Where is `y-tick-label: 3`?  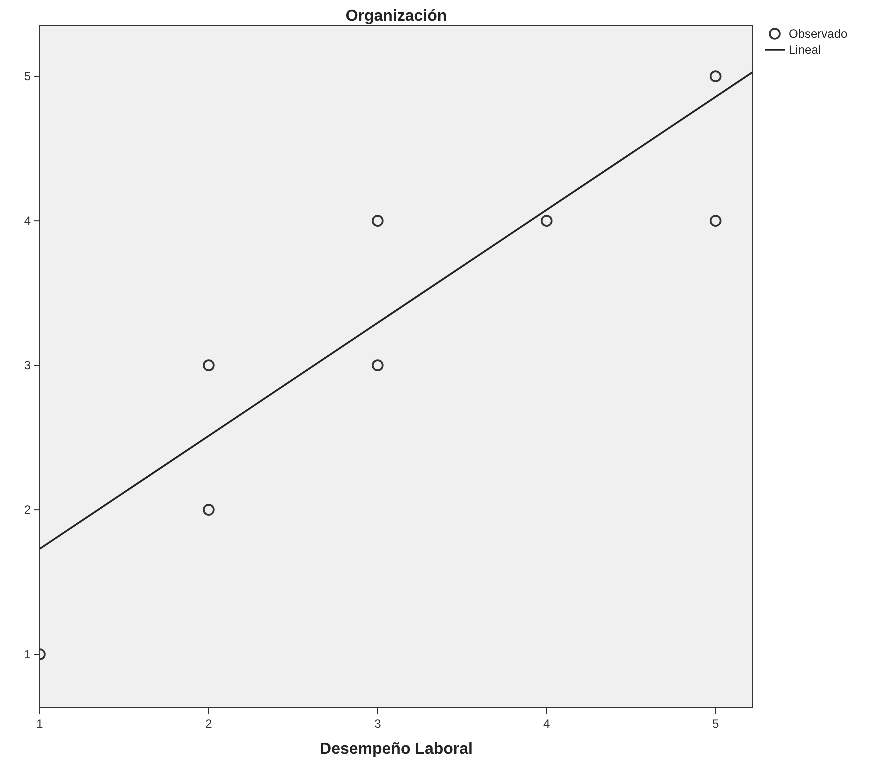
y-tick-label: 3 is located at coordinates (28, 365).